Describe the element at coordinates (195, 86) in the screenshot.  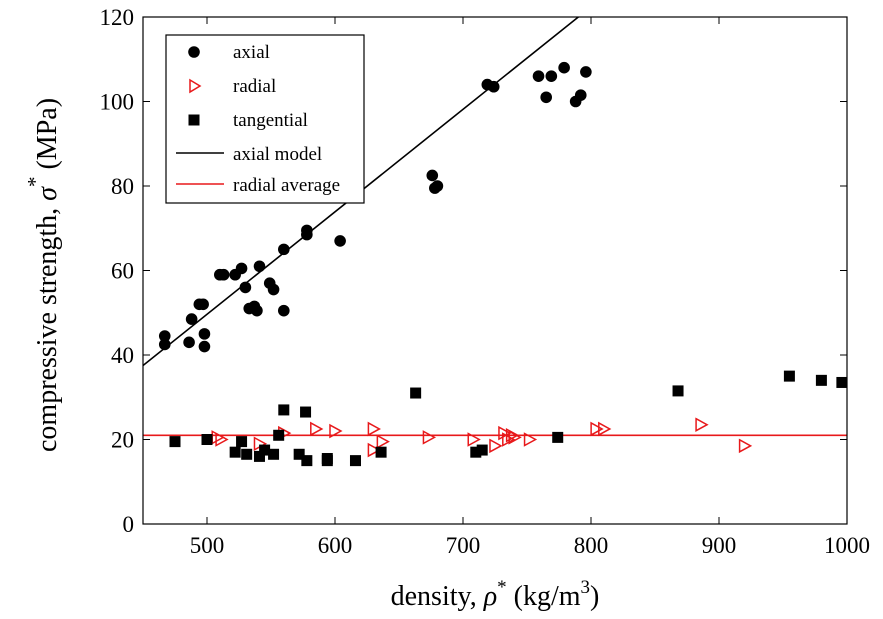
I see `legend-radial-marker` at that location.